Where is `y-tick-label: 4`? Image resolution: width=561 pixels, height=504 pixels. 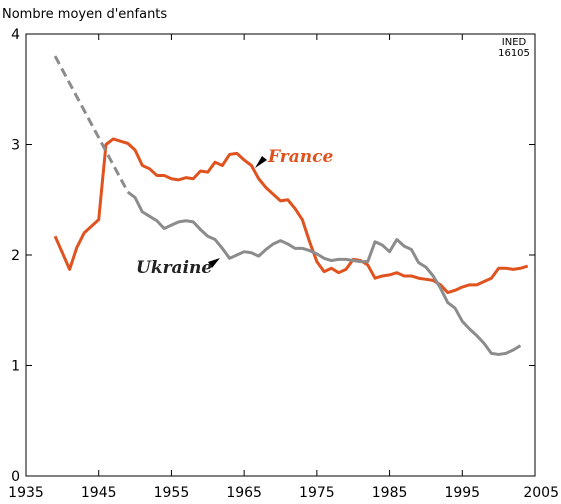 y-tick-label: 4 is located at coordinates (15, 35).